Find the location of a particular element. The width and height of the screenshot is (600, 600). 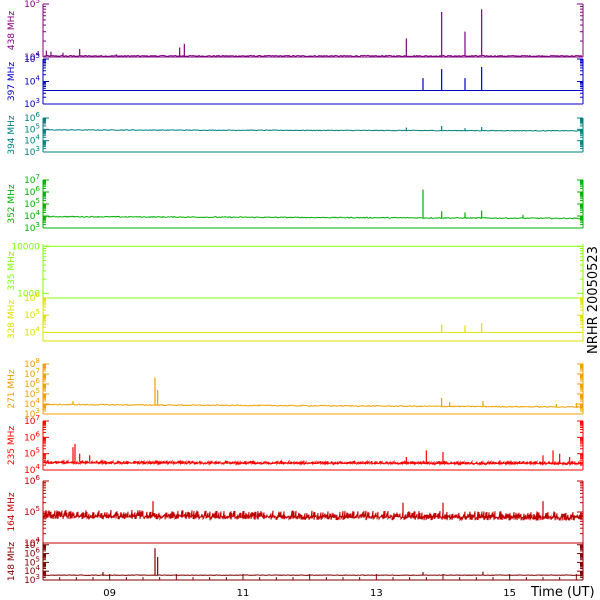

x-tick-label: 09 is located at coordinates (109, 593).